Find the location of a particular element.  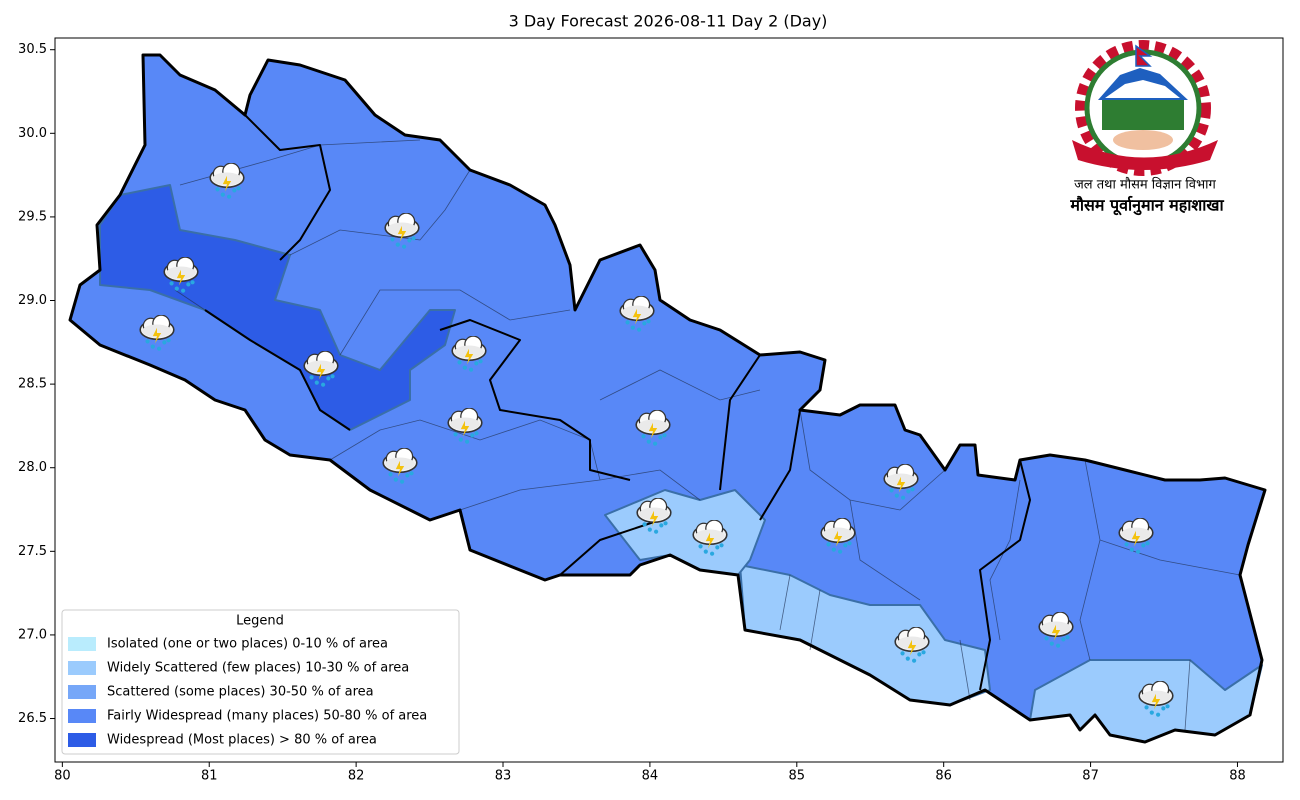

y-tick-label: 29.5 is located at coordinates (32, 216).